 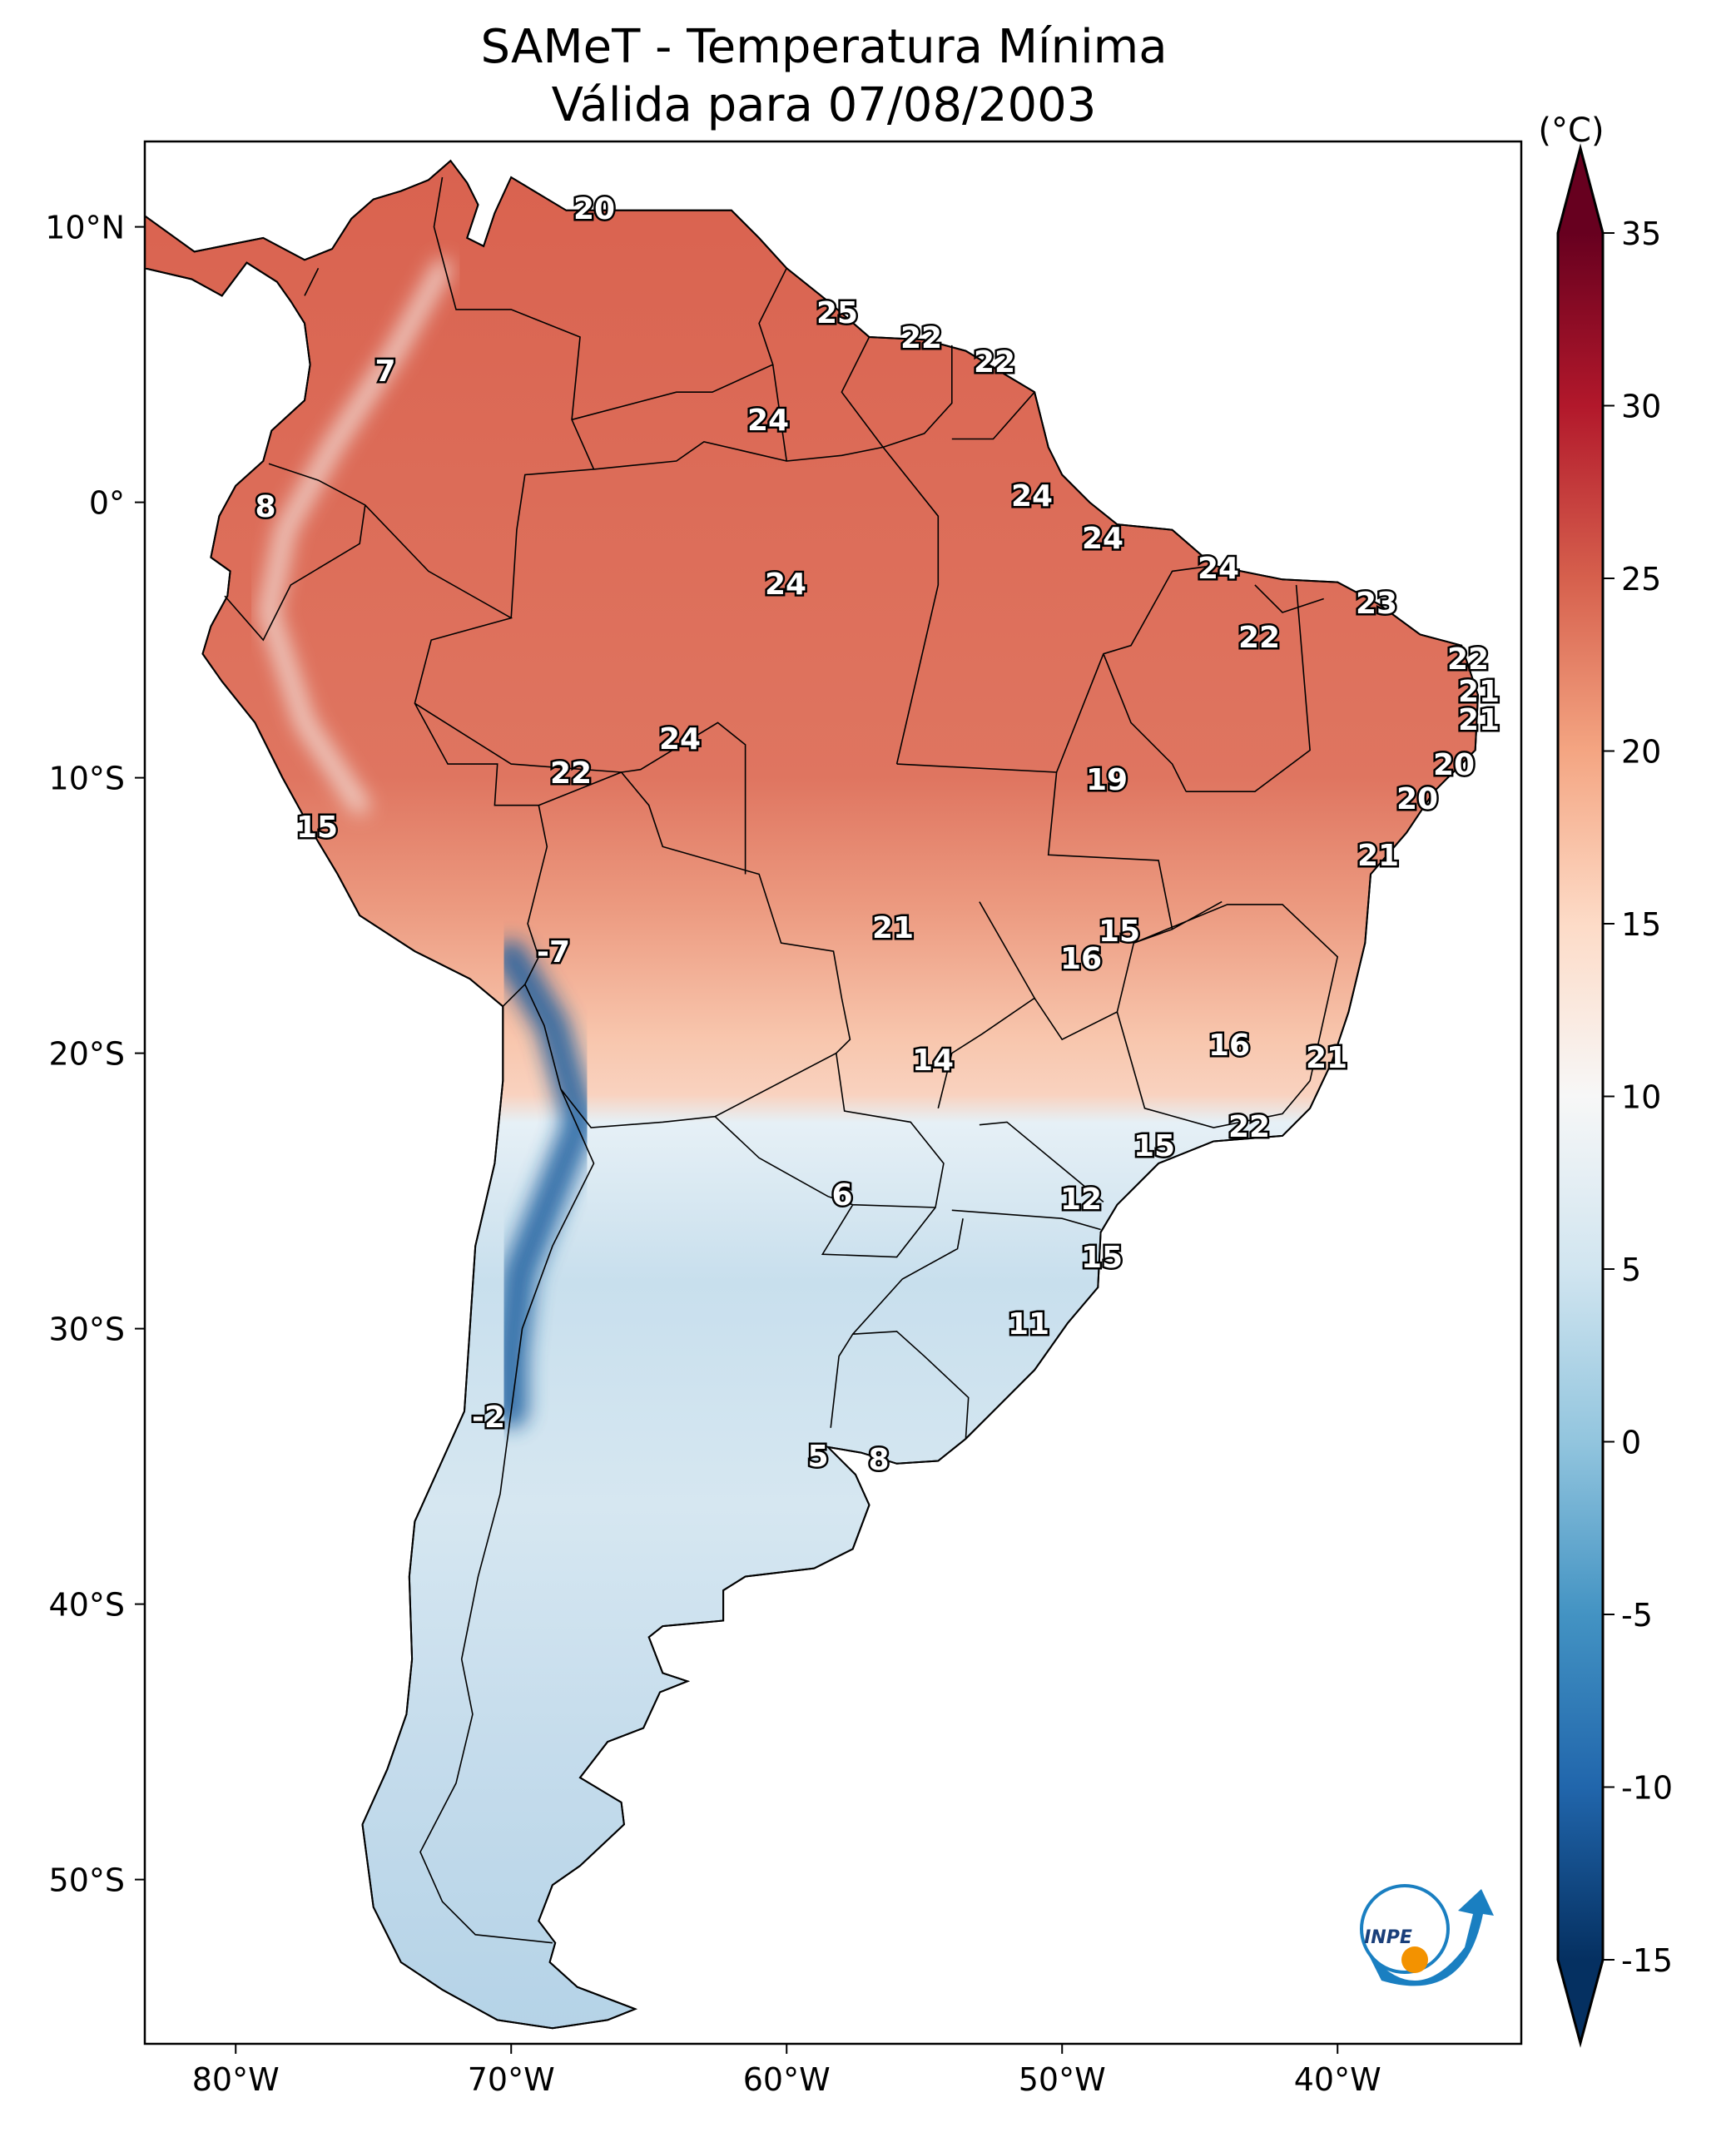 I want to click on station-temperature-label: 23, so click(x=1376, y=604).